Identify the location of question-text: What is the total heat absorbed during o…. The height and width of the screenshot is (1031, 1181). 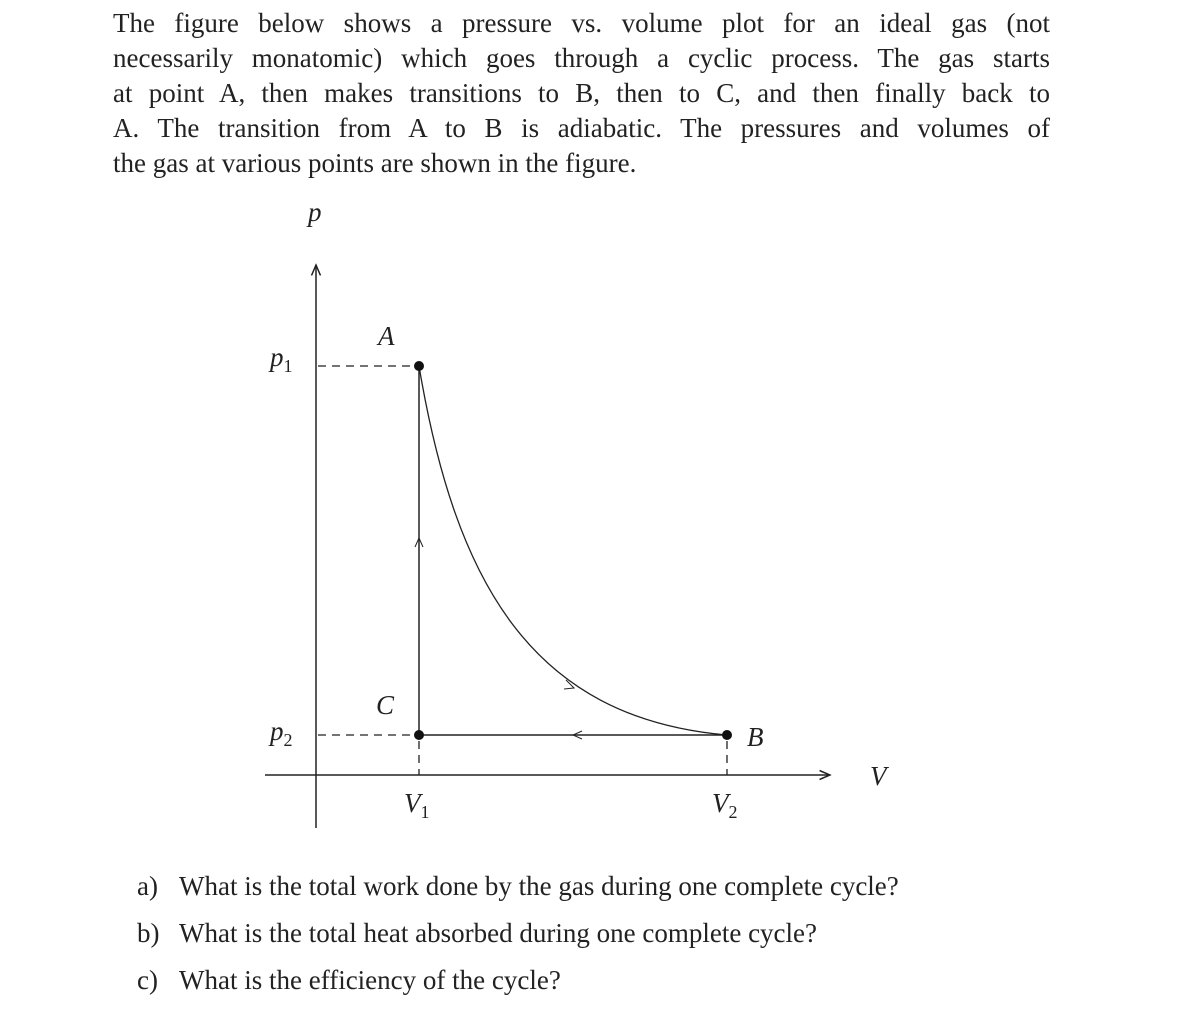
(498, 933).